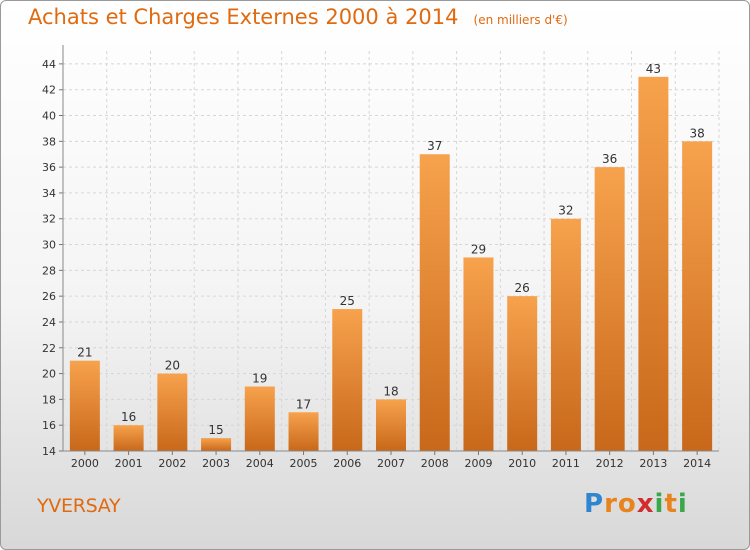  What do you see at coordinates (520, 20) in the screenshot?
I see `chart-subtitle: (en milliers d'€)` at bounding box center [520, 20].